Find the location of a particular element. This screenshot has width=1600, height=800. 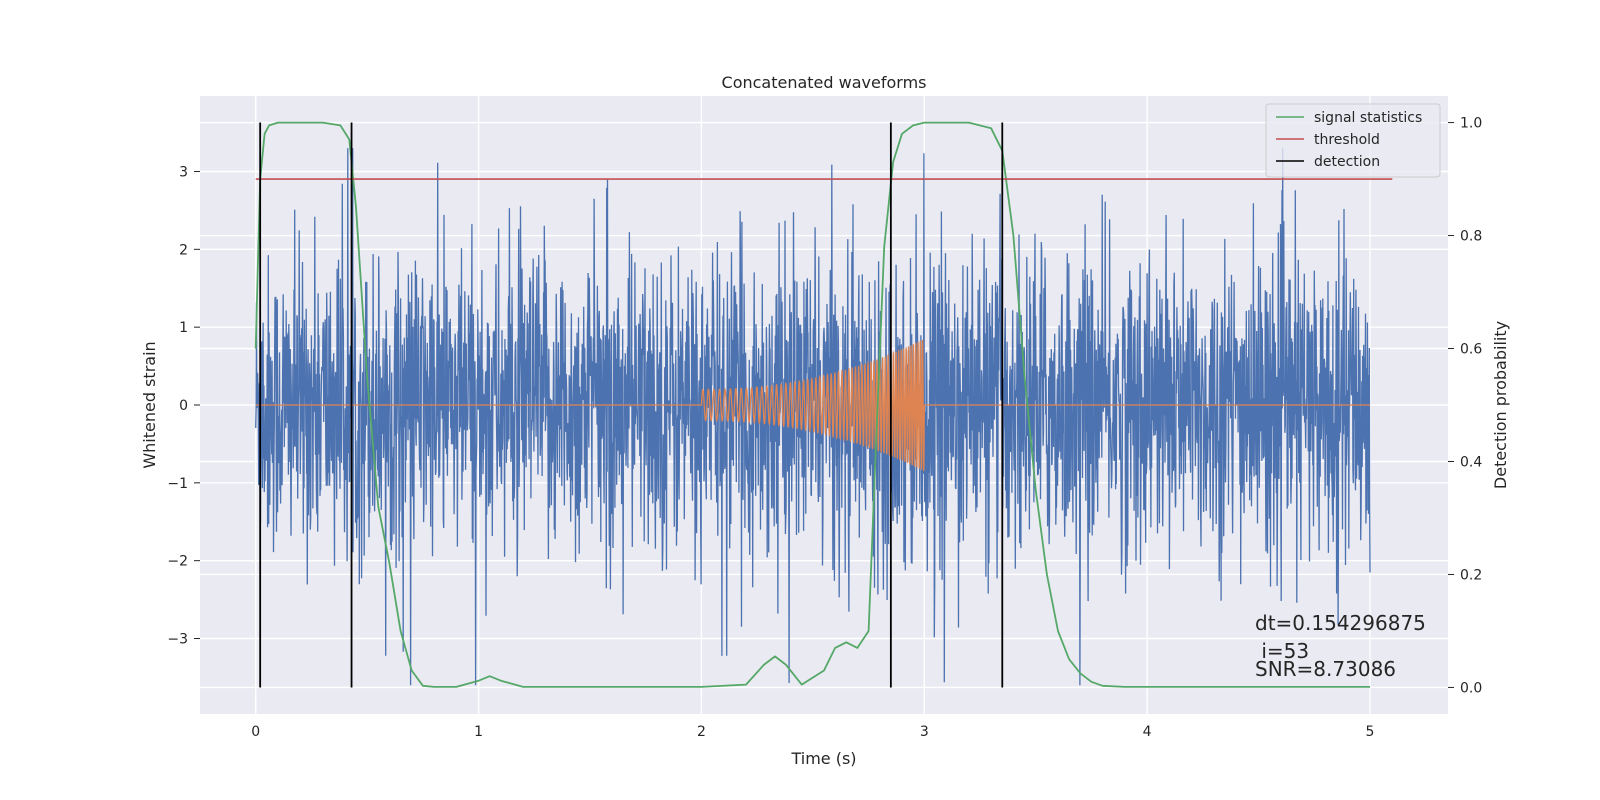

legend-label-signal-statistics: signal statistics is located at coordinates (1368, 118).